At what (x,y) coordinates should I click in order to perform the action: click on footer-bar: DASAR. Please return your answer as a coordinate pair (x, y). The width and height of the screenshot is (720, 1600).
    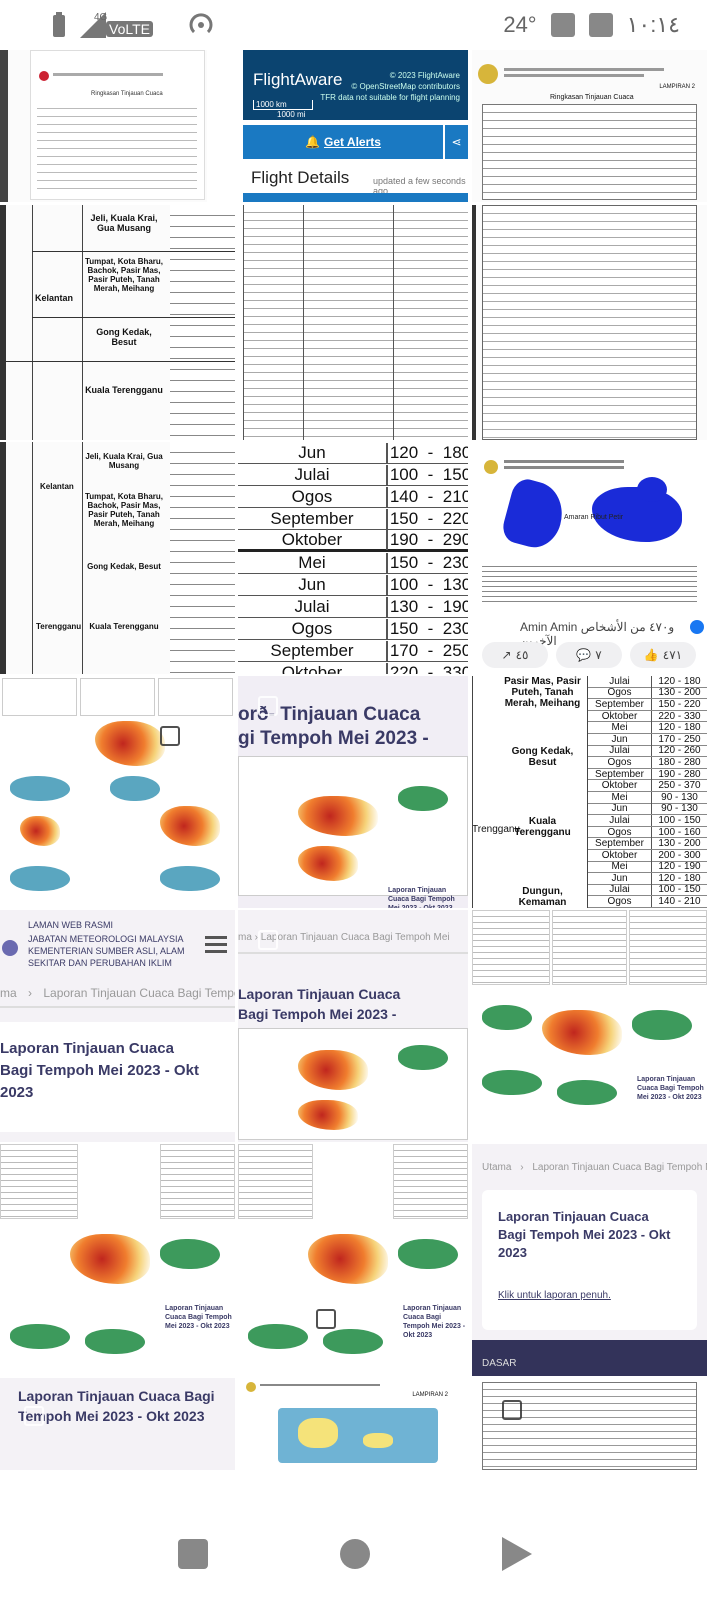
    Looking at the image, I should click on (589, 1358).